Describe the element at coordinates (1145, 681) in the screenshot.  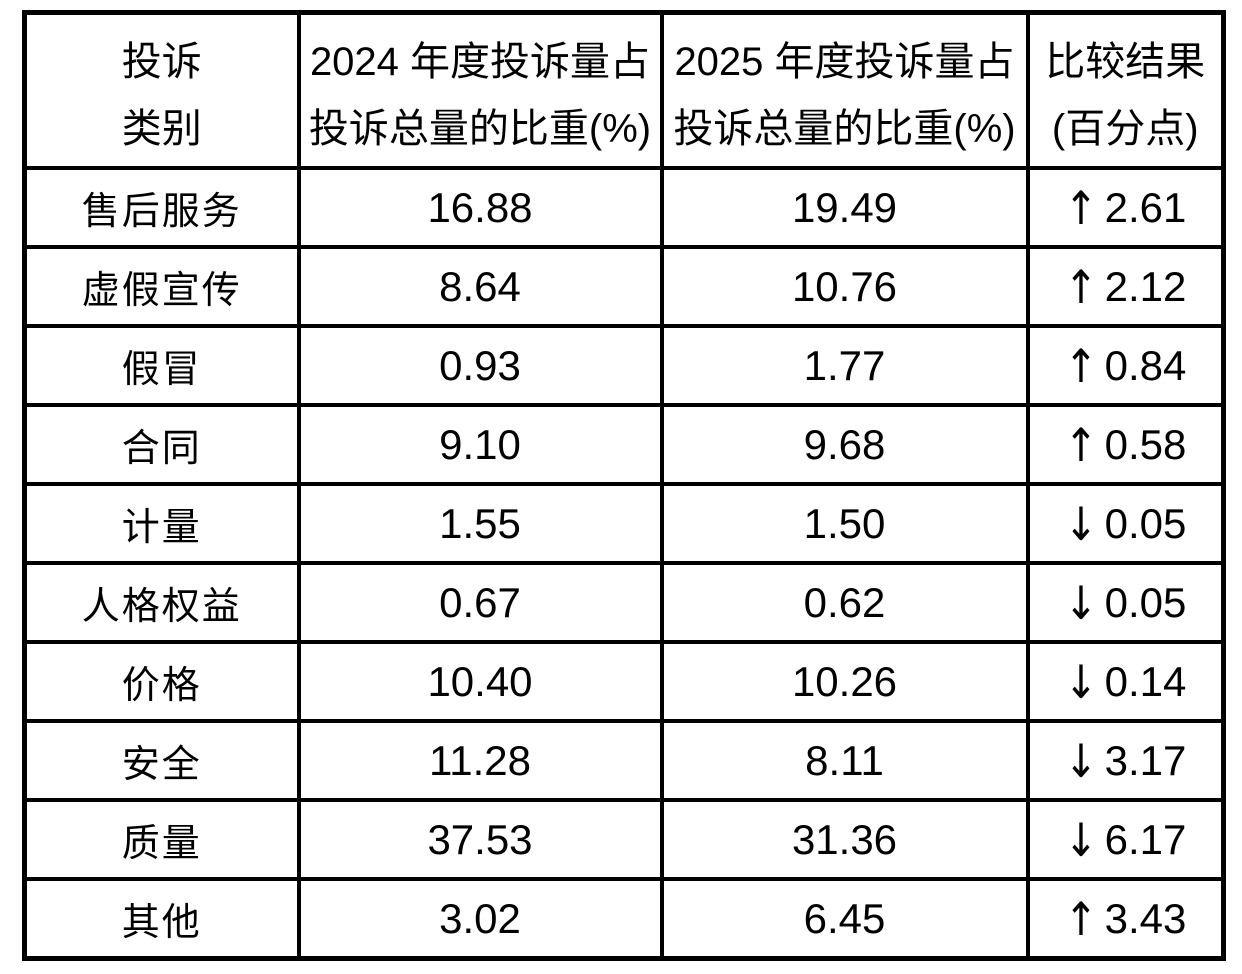
I see `change-value: 0.14` at that location.